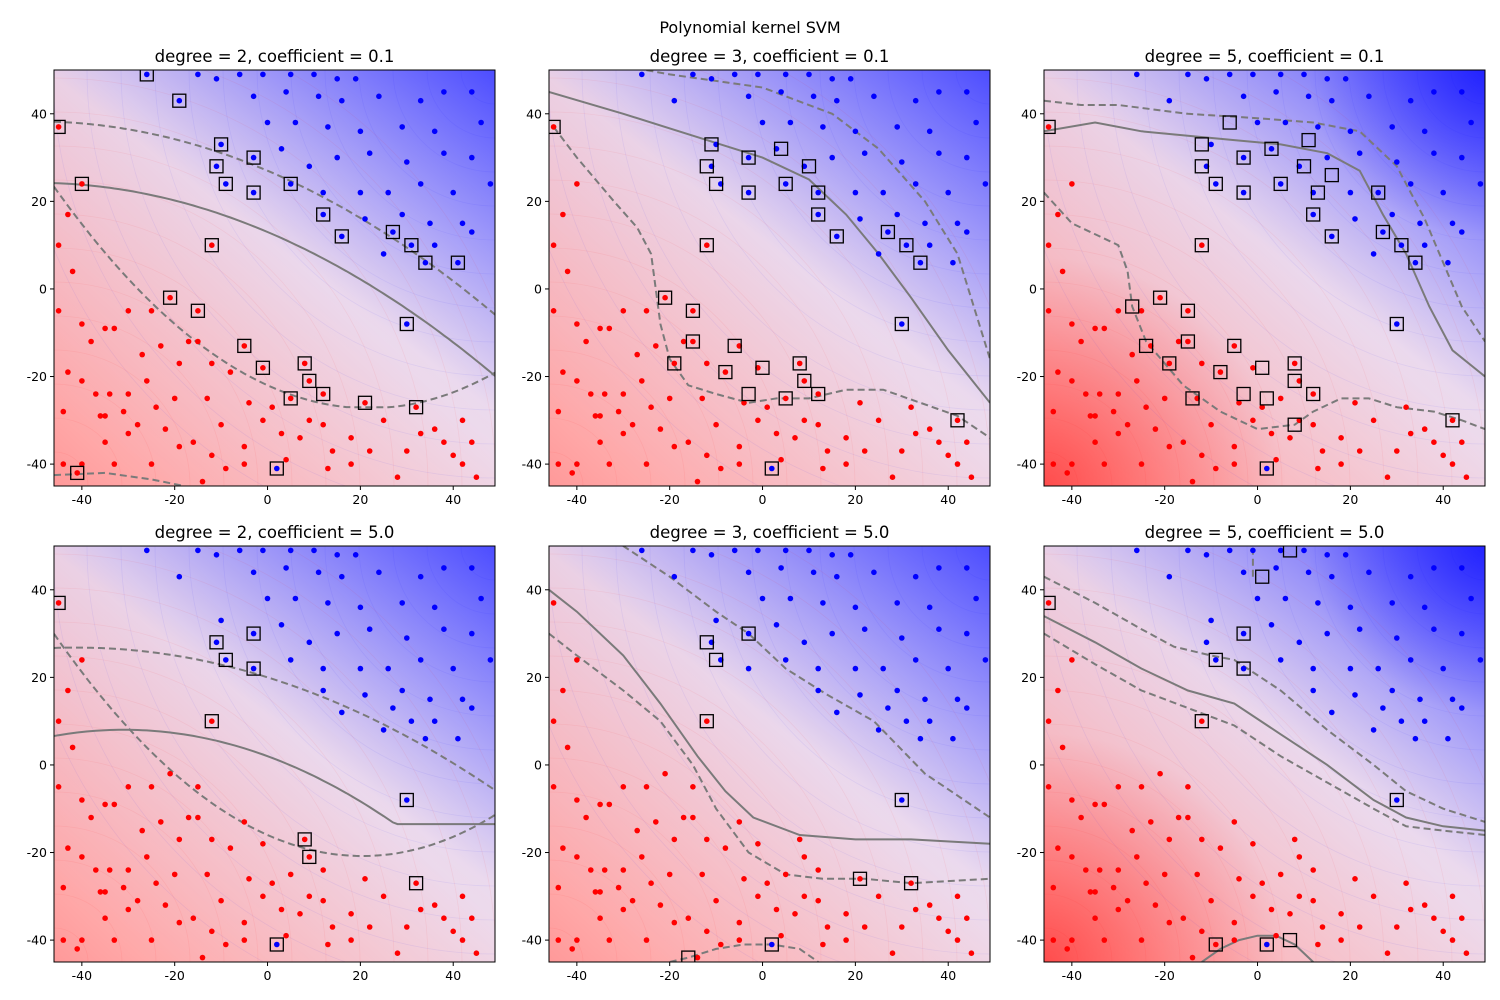  I want to click on x-tick-label: 0, so click(1258, 975).